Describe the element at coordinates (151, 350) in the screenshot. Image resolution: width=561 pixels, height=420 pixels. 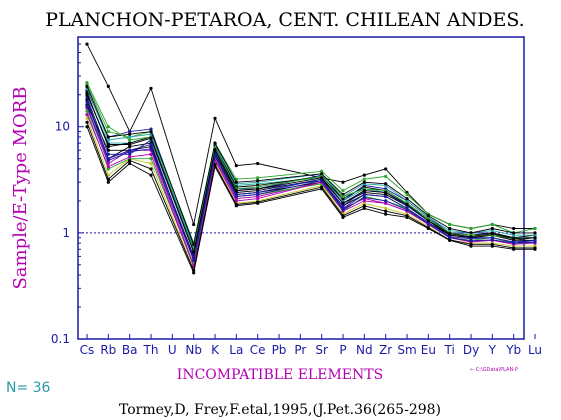
I see `x-tick-label-th: Th` at that location.